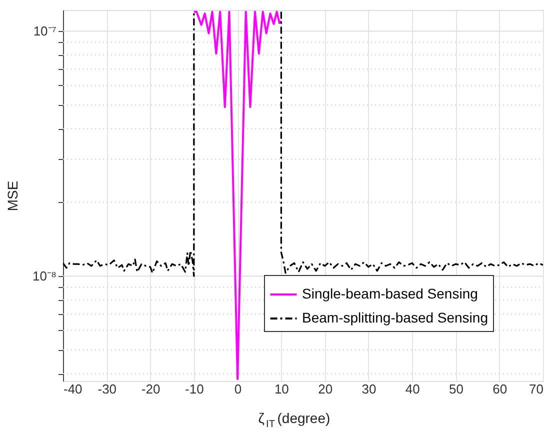 Image resolution: width=550 pixels, height=434 pixels. What do you see at coordinates (238, 389) in the screenshot?
I see `x-tick-label: 0` at bounding box center [238, 389].